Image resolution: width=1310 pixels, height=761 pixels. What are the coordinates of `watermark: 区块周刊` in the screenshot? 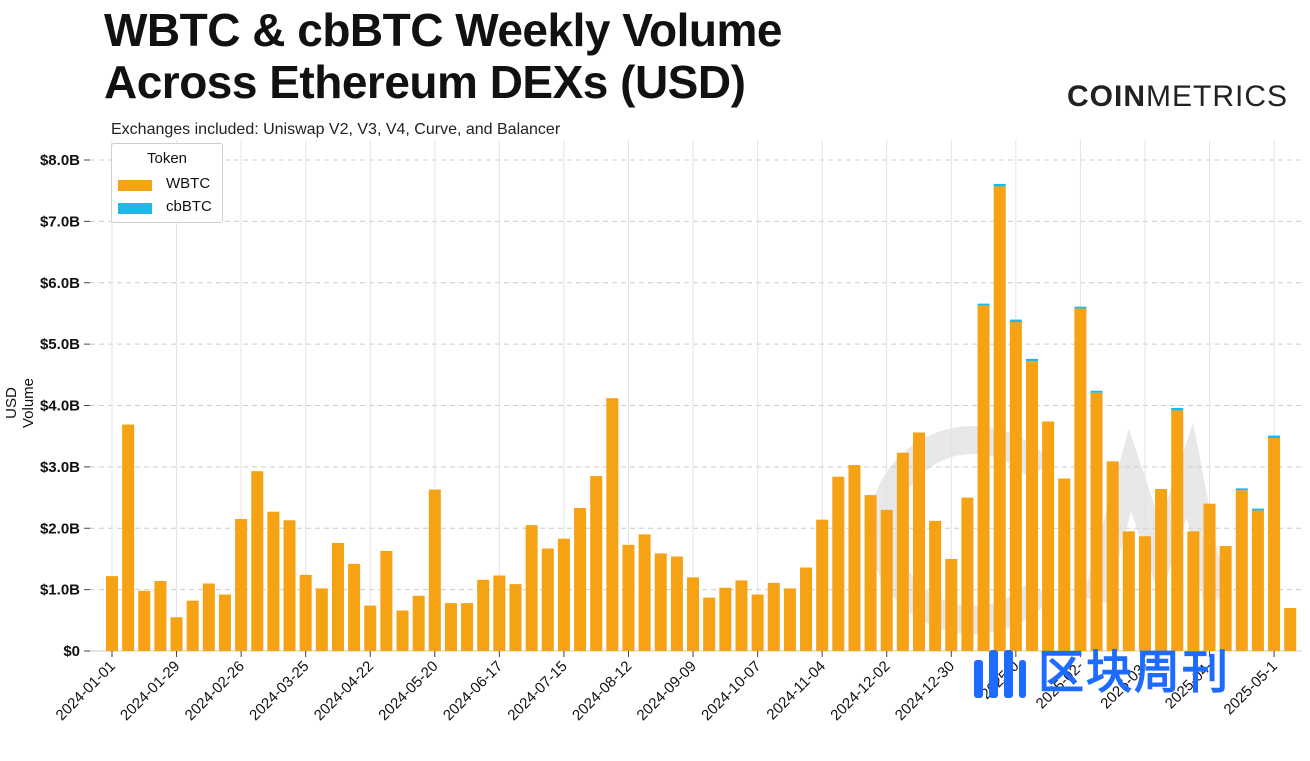 It's located at (1130, 673).